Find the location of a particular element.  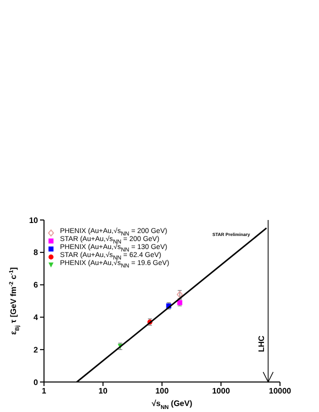

x-tick-label: 10 is located at coordinates (103, 391).